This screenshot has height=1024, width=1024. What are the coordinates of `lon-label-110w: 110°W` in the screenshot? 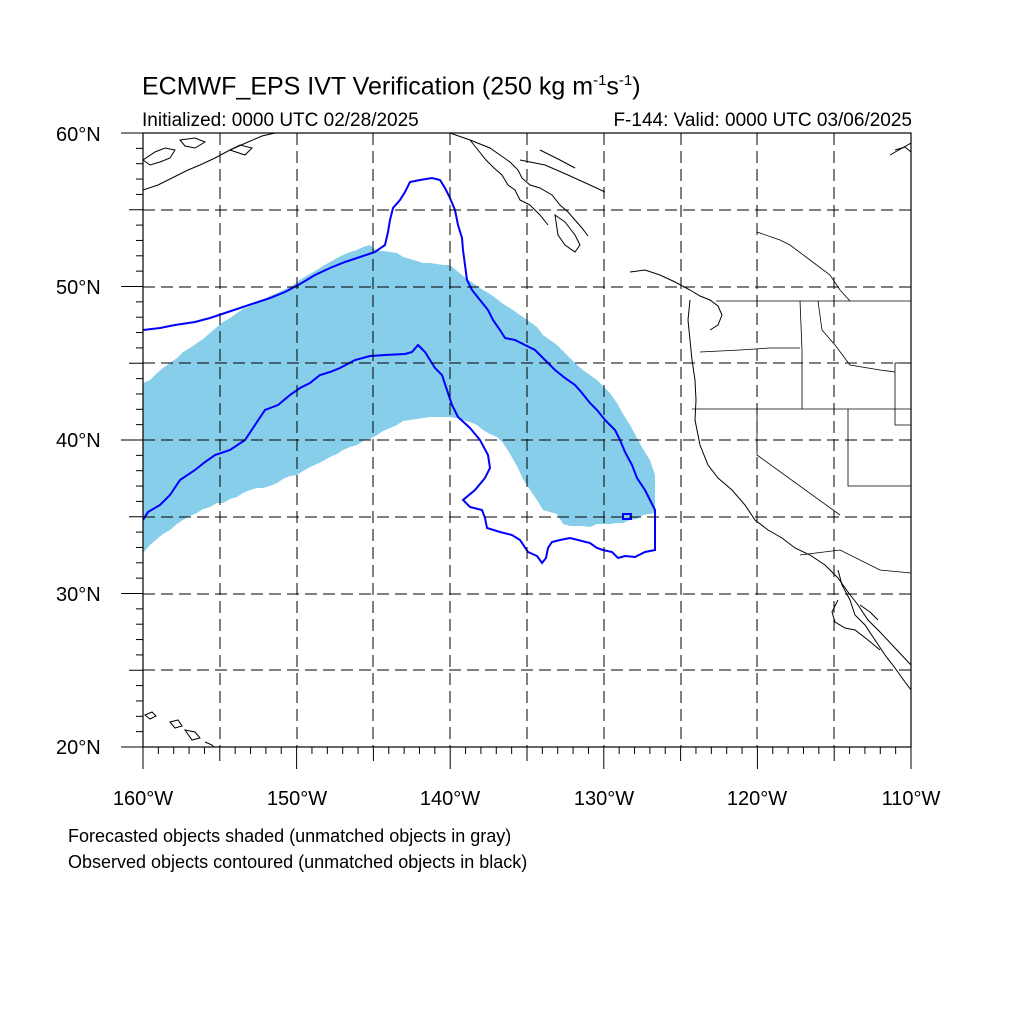 It's located at (911, 799).